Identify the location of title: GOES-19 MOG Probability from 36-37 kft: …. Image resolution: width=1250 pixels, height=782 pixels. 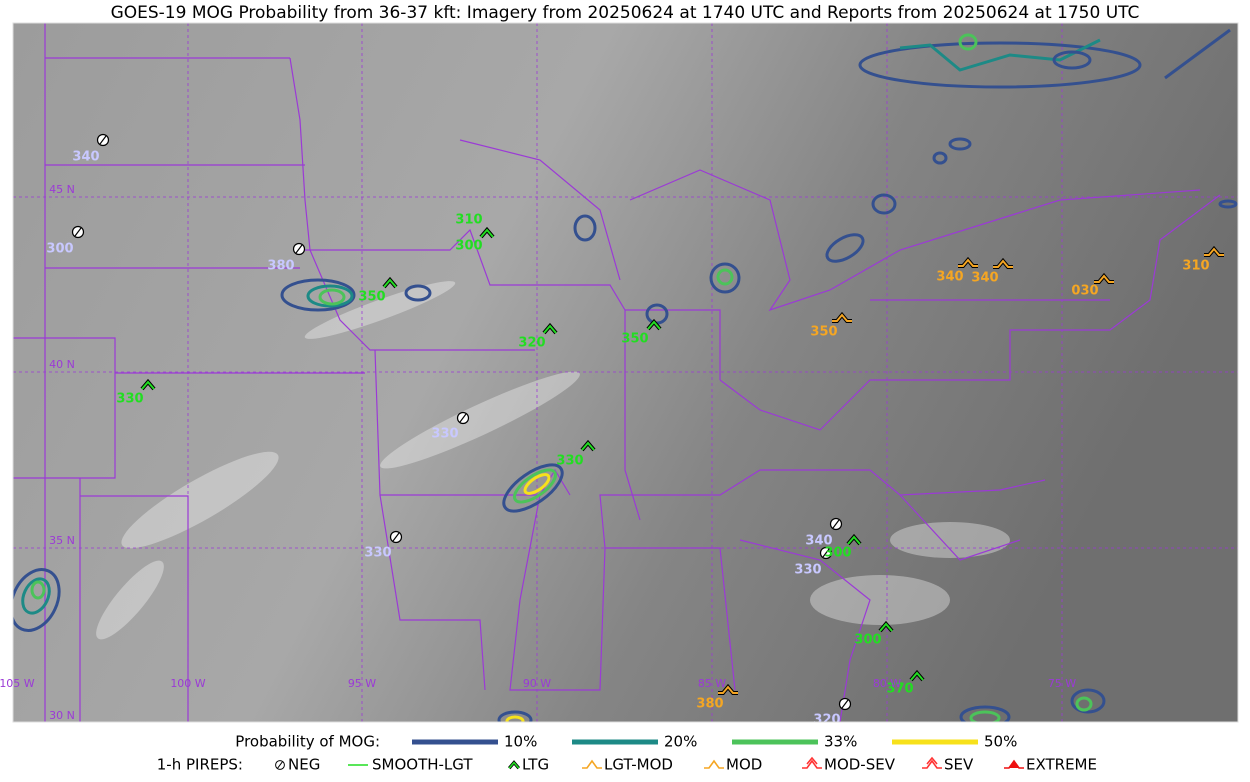
(625, 13).